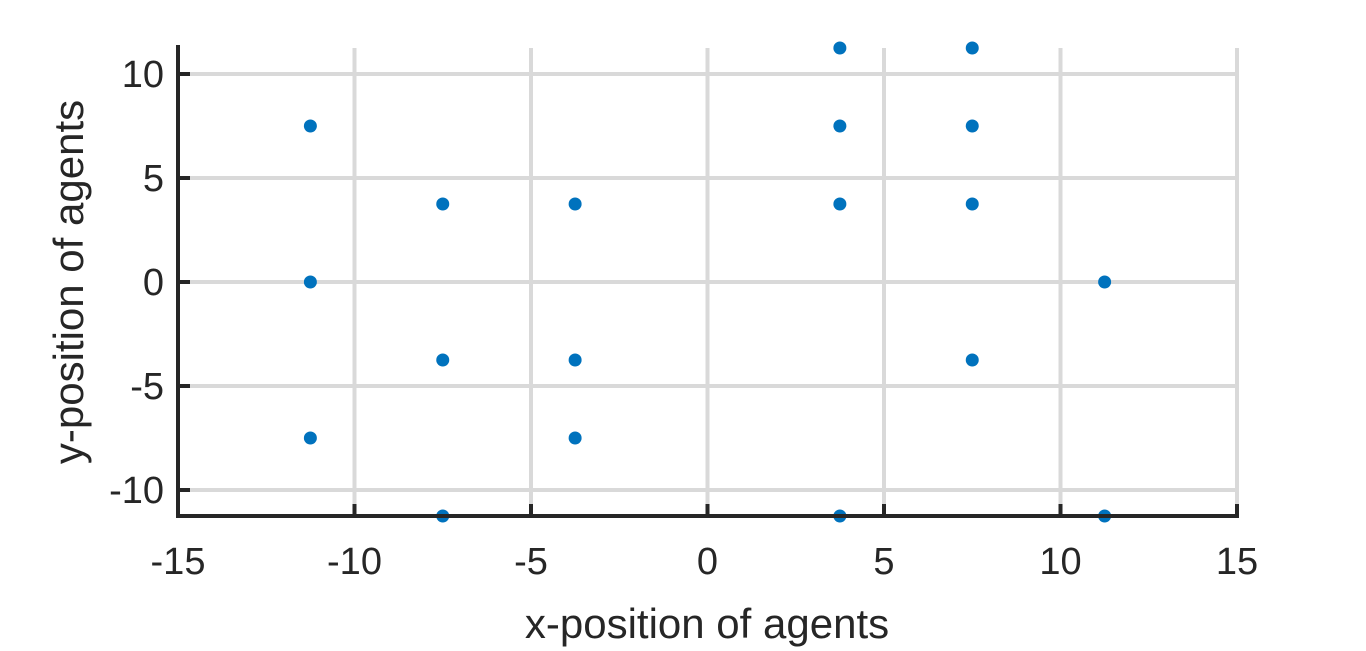 The image size is (1366, 651). I want to click on y-tick-label: 10, so click(143, 75).